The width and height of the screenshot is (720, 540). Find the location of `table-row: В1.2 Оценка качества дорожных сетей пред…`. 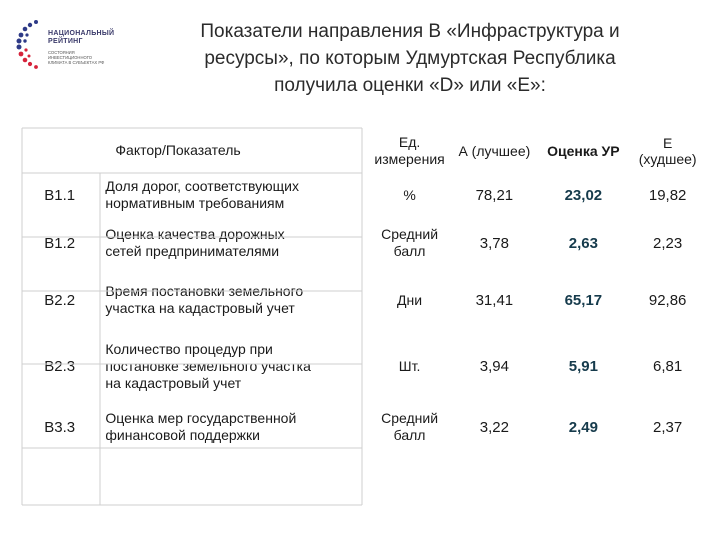

table-row: В1.2 Оценка качества дорожных сетей пред… is located at coordinates (365, 243).